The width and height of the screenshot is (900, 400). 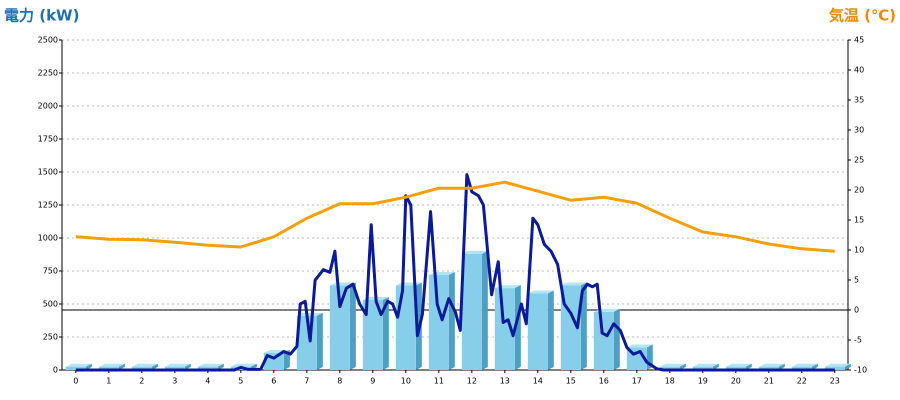 What do you see at coordinates (862, 16) in the screenshot?
I see `y2-axis-label: 気温 (℃)` at bounding box center [862, 16].